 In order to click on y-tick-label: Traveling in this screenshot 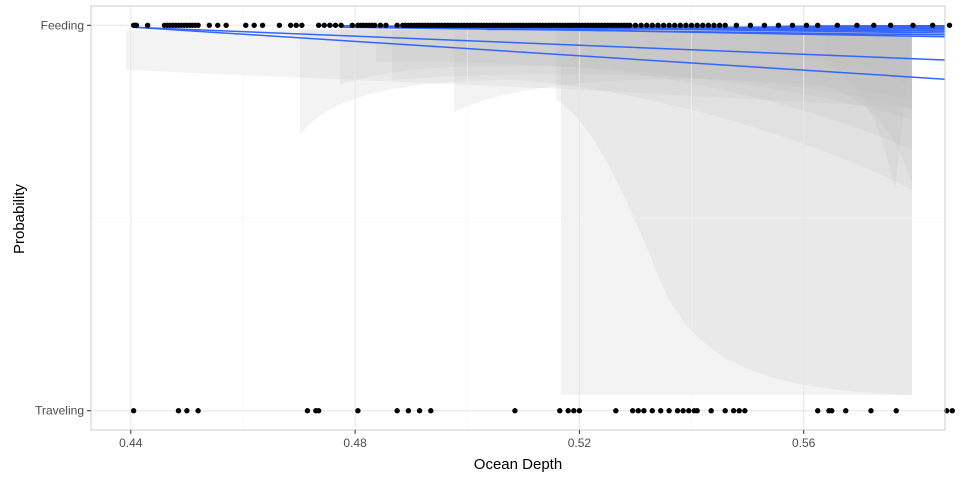, I will do `click(59, 411)`.